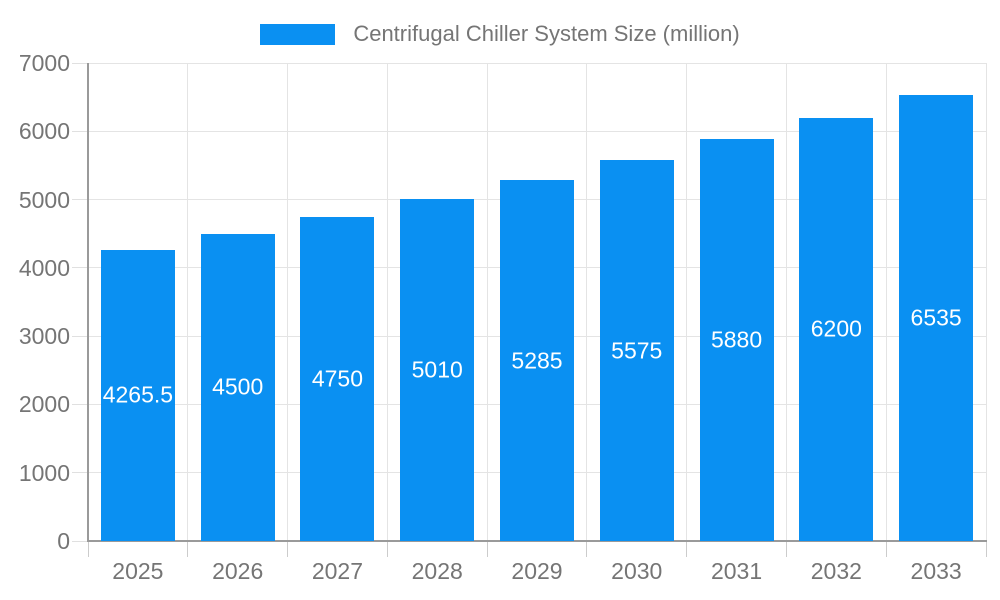 The height and width of the screenshot is (600, 1000). I want to click on bar-value-label: 4500, so click(238, 386).